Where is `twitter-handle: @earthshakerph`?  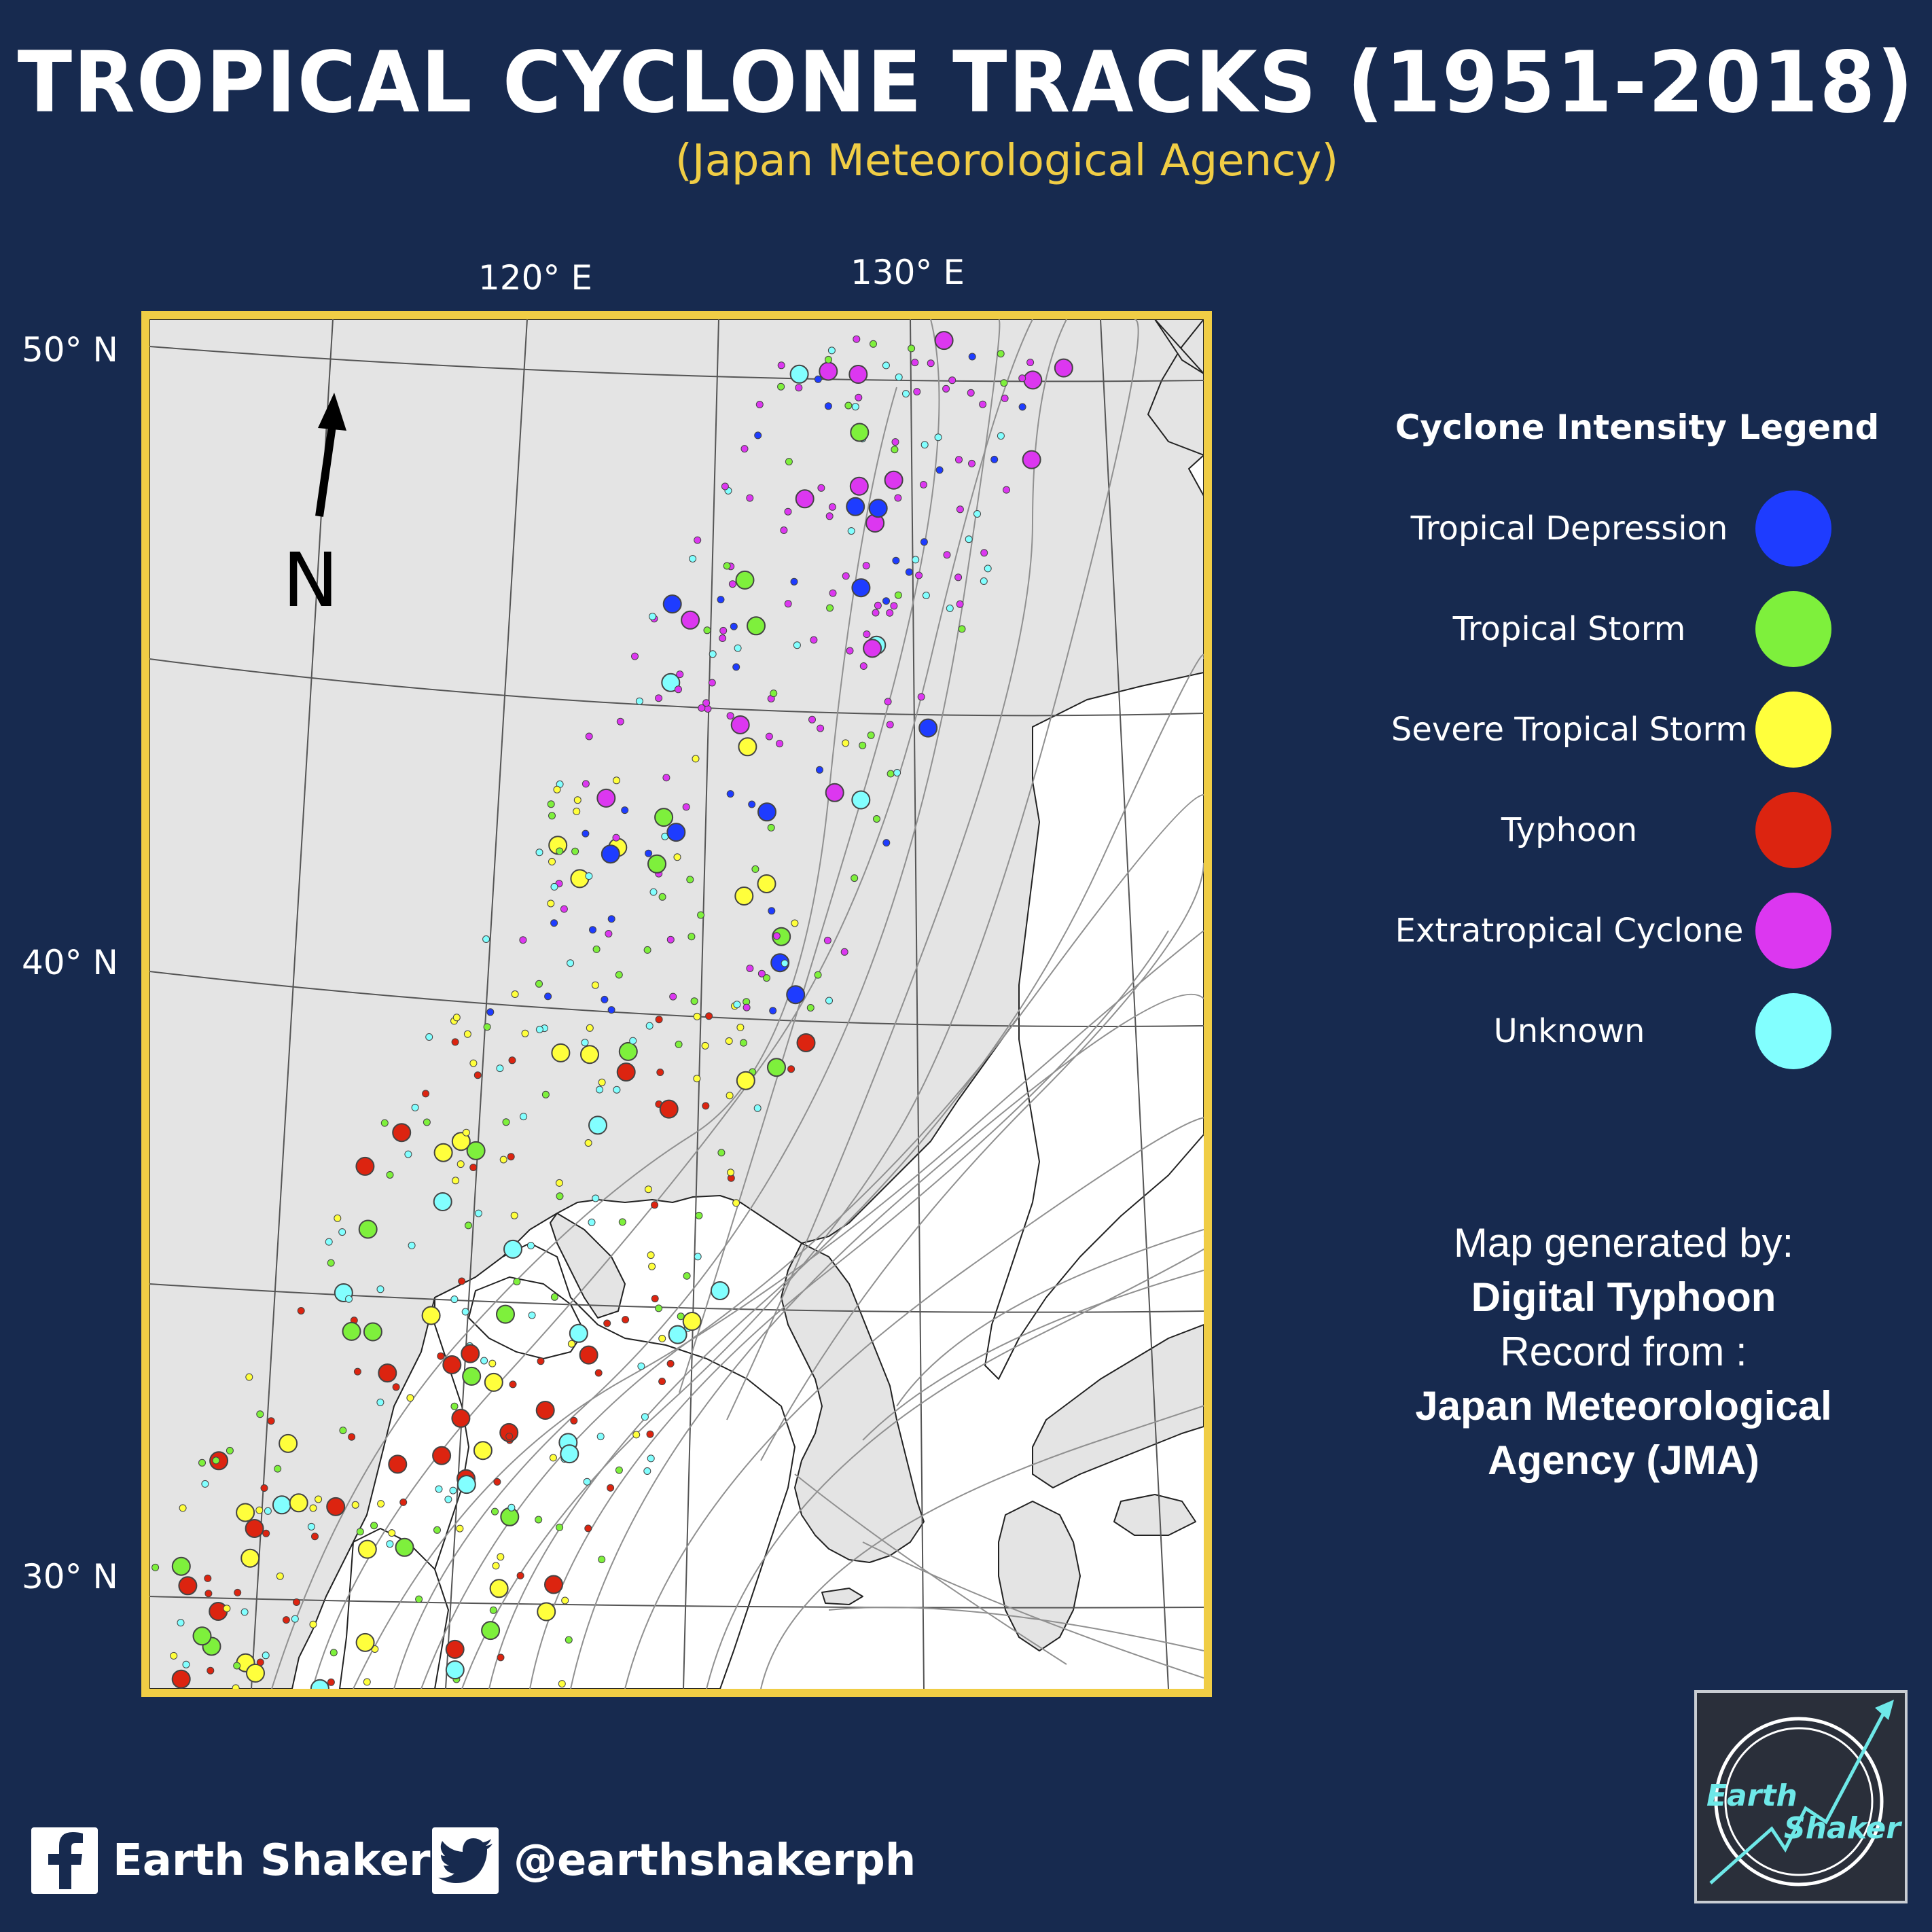
twitter-handle: @earthshakerph is located at coordinates (674, 1861).